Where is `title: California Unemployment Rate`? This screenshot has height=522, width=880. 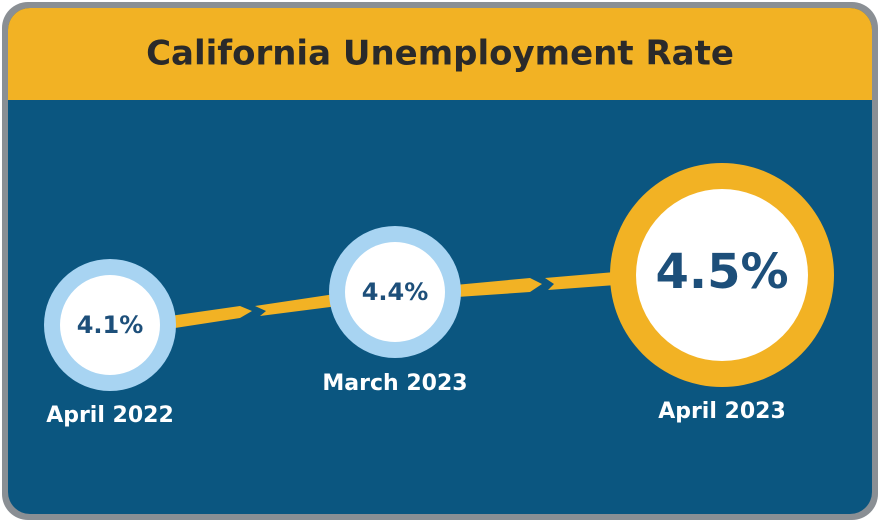 title: California Unemployment Rate is located at coordinates (440, 54).